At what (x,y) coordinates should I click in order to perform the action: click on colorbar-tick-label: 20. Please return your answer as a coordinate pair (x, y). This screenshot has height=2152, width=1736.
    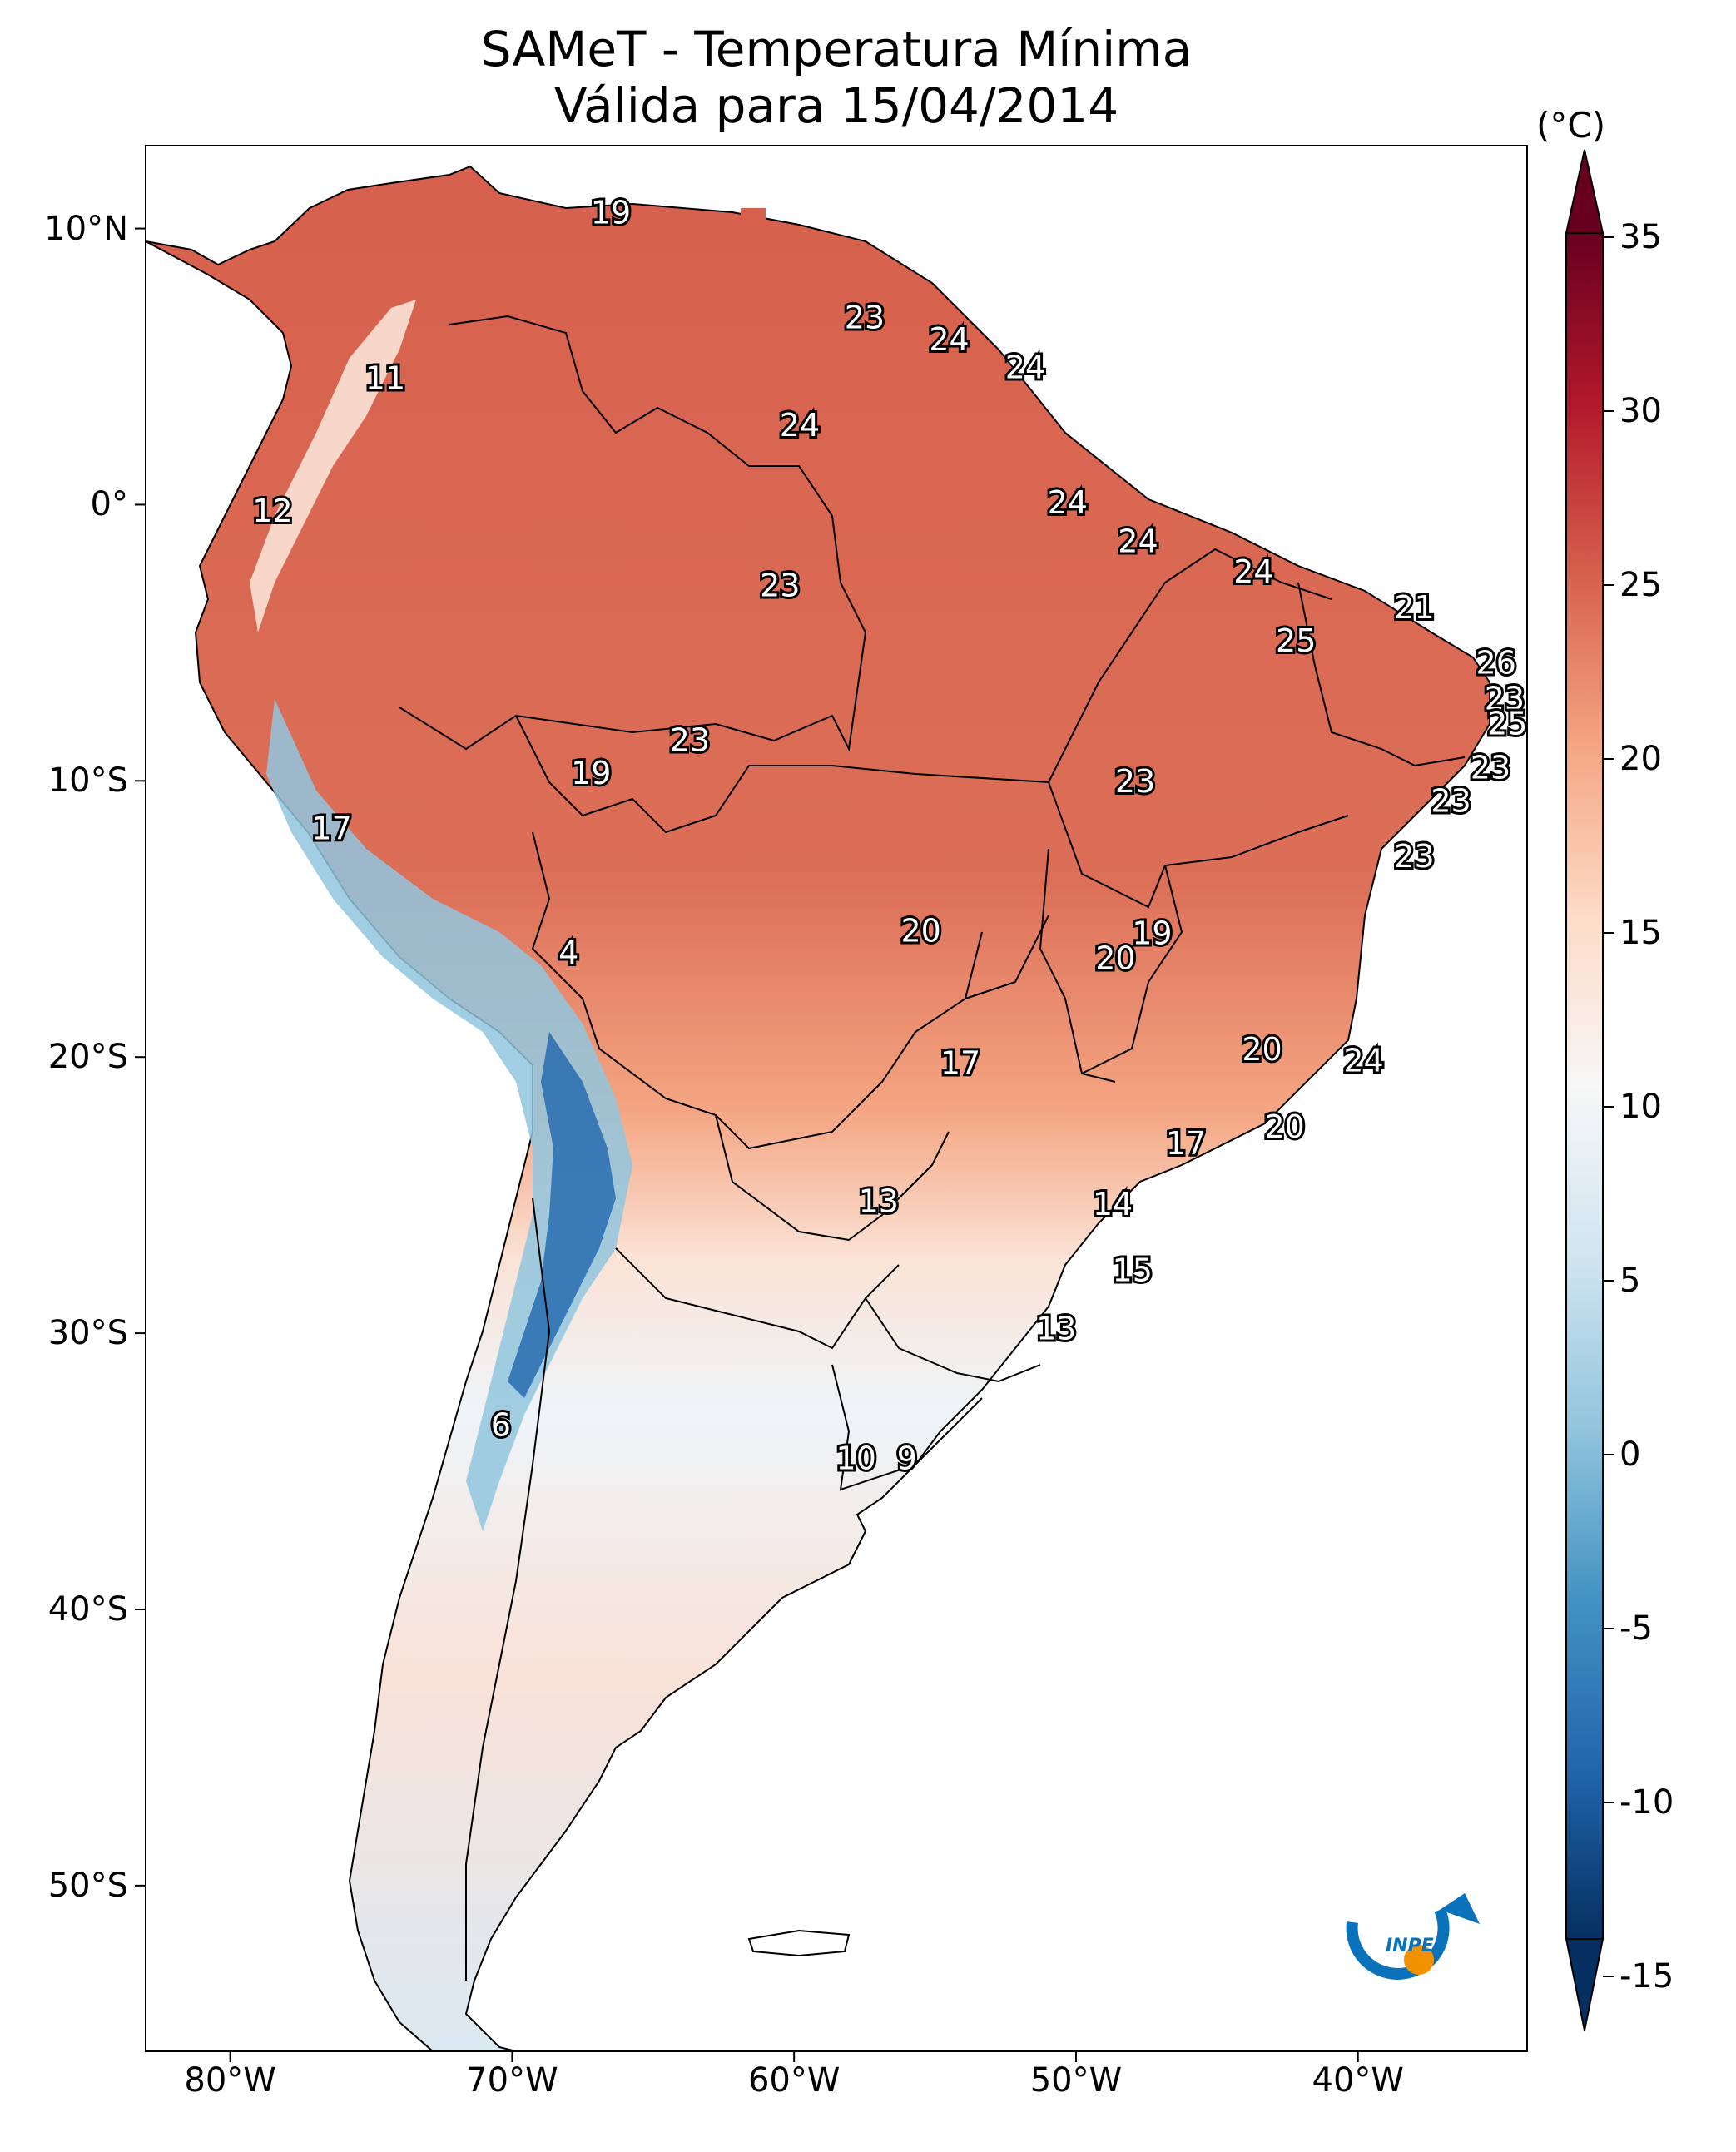
    Looking at the image, I should click on (1641, 759).